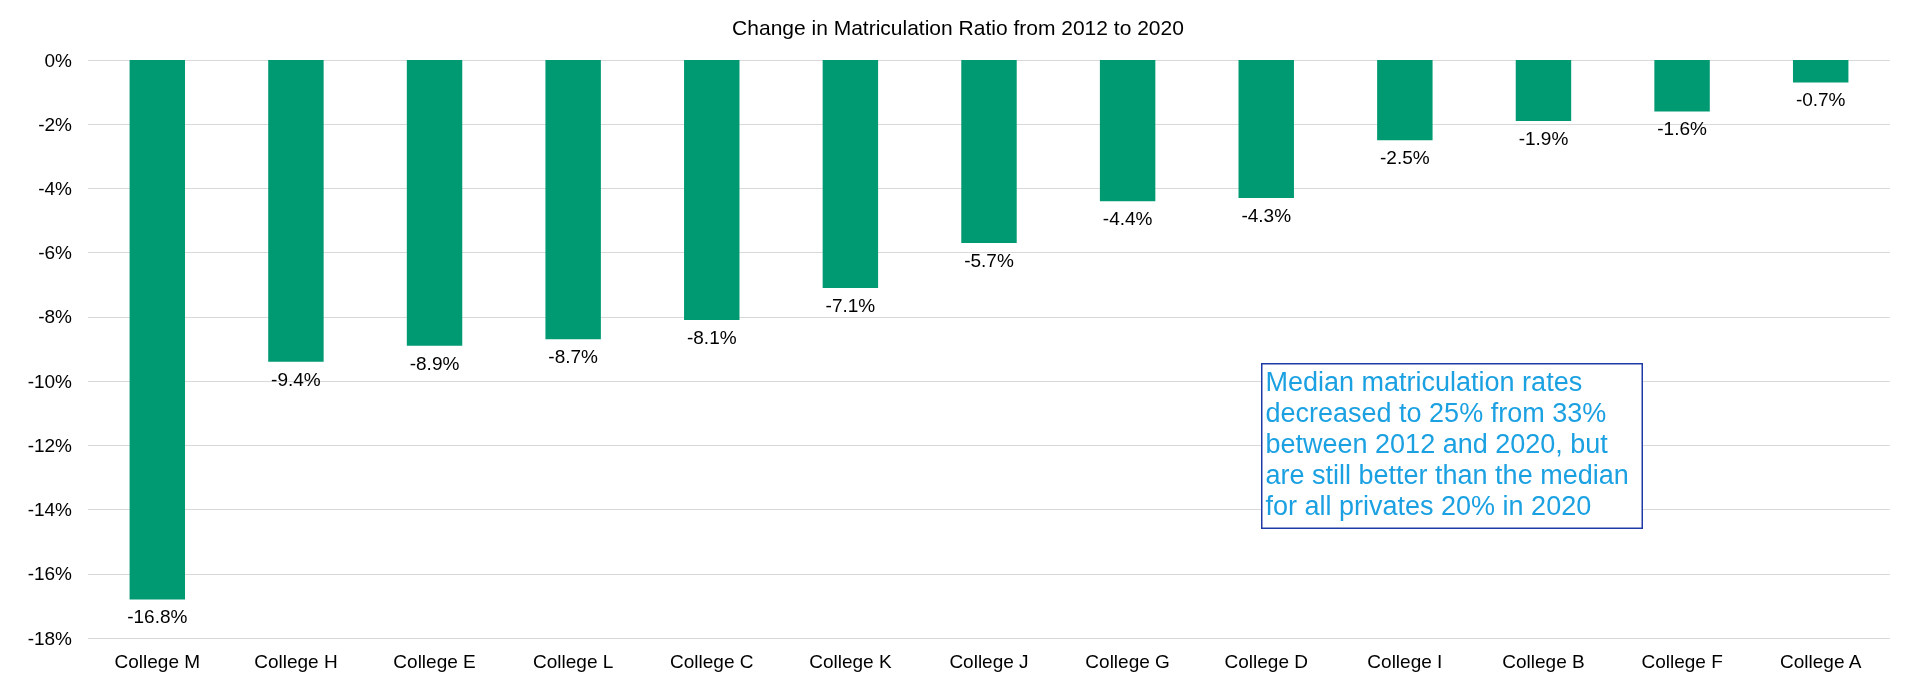 This screenshot has width=1921, height=694. What do you see at coordinates (850, 661) in the screenshot?
I see `x-tick-label: College K` at bounding box center [850, 661].